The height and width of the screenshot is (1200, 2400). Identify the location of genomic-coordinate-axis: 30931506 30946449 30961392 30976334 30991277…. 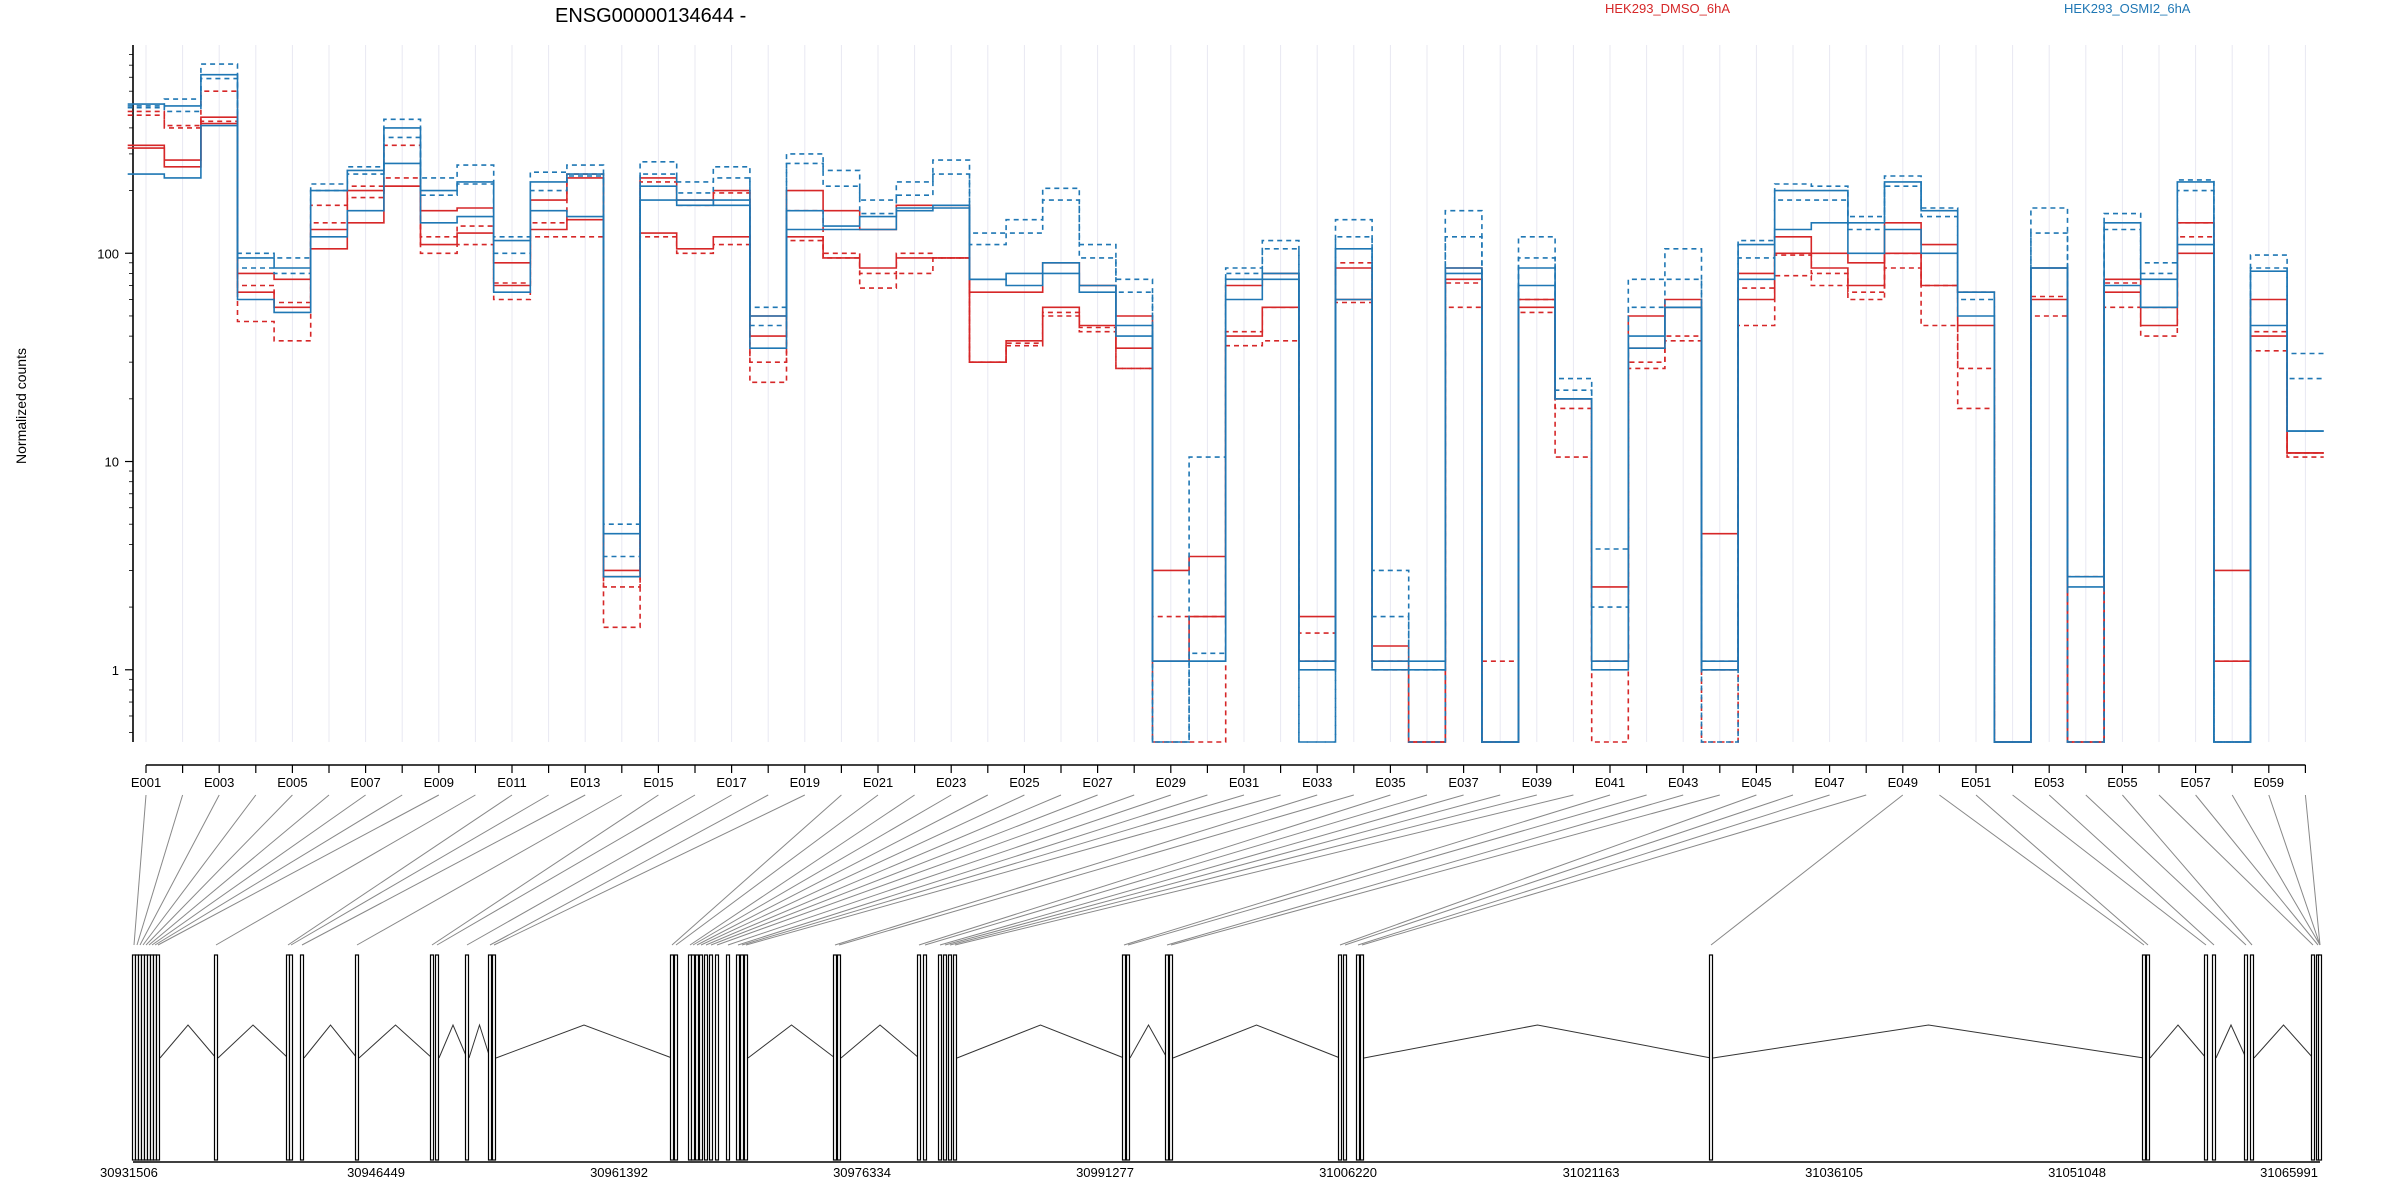
(1210, 1170).